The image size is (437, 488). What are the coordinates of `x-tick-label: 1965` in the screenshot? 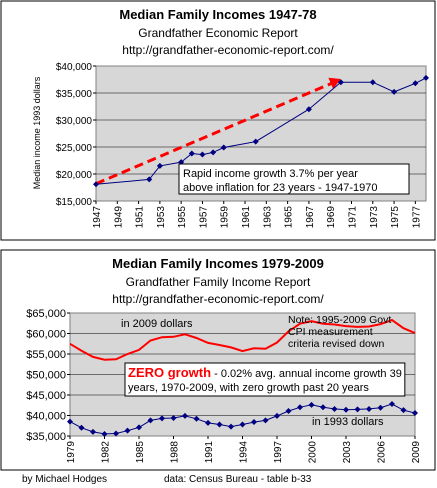 It's located at (289, 217).